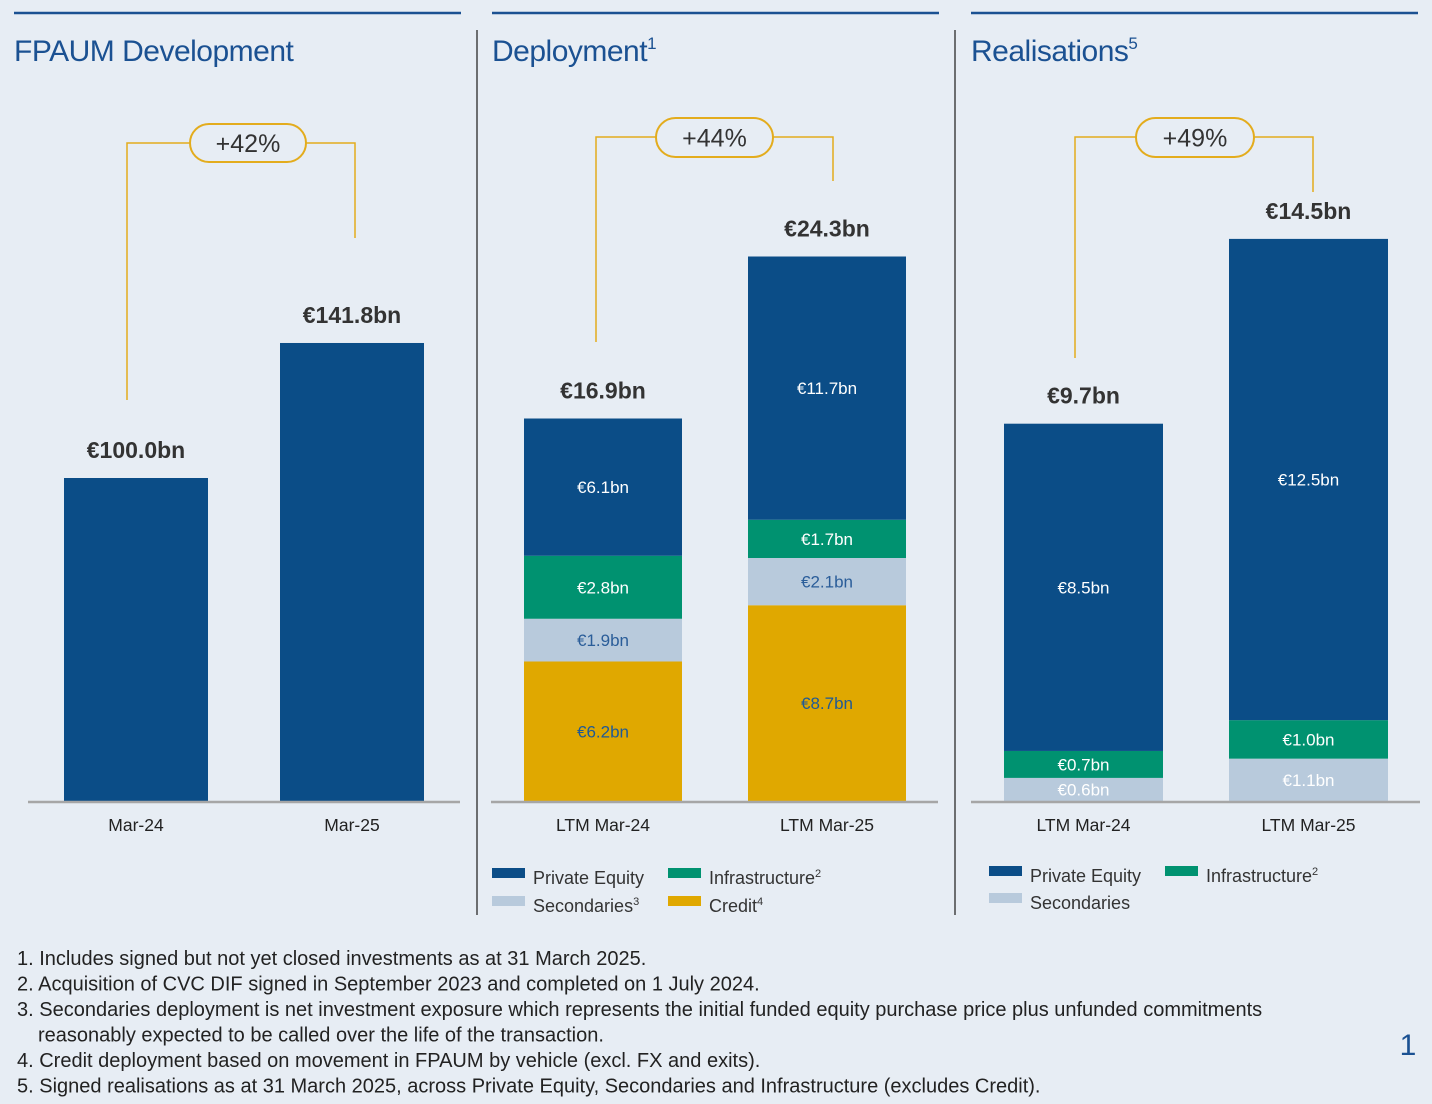 This screenshot has width=1432, height=1104. What do you see at coordinates (136, 450) in the screenshot?
I see `total-label: €100.0bn` at bounding box center [136, 450].